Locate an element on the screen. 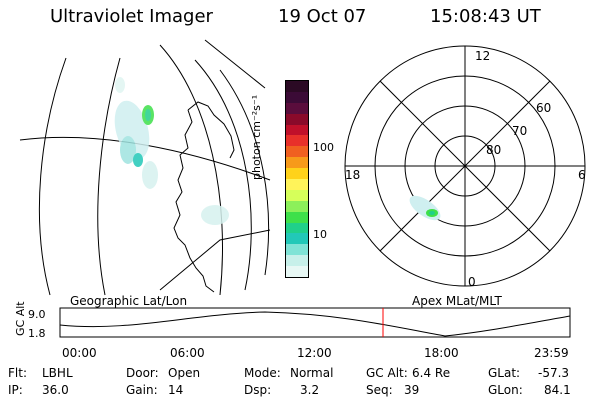 This screenshot has width=600, height=400. gcalt-label: GC Alt: is located at coordinates (387, 373).